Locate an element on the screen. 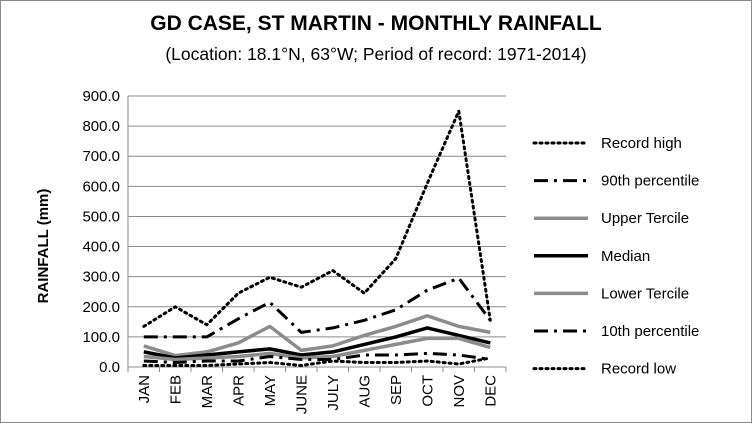 This screenshot has height=423, width=752. y-tick-label: 400.0 is located at coordinates (101, 247).